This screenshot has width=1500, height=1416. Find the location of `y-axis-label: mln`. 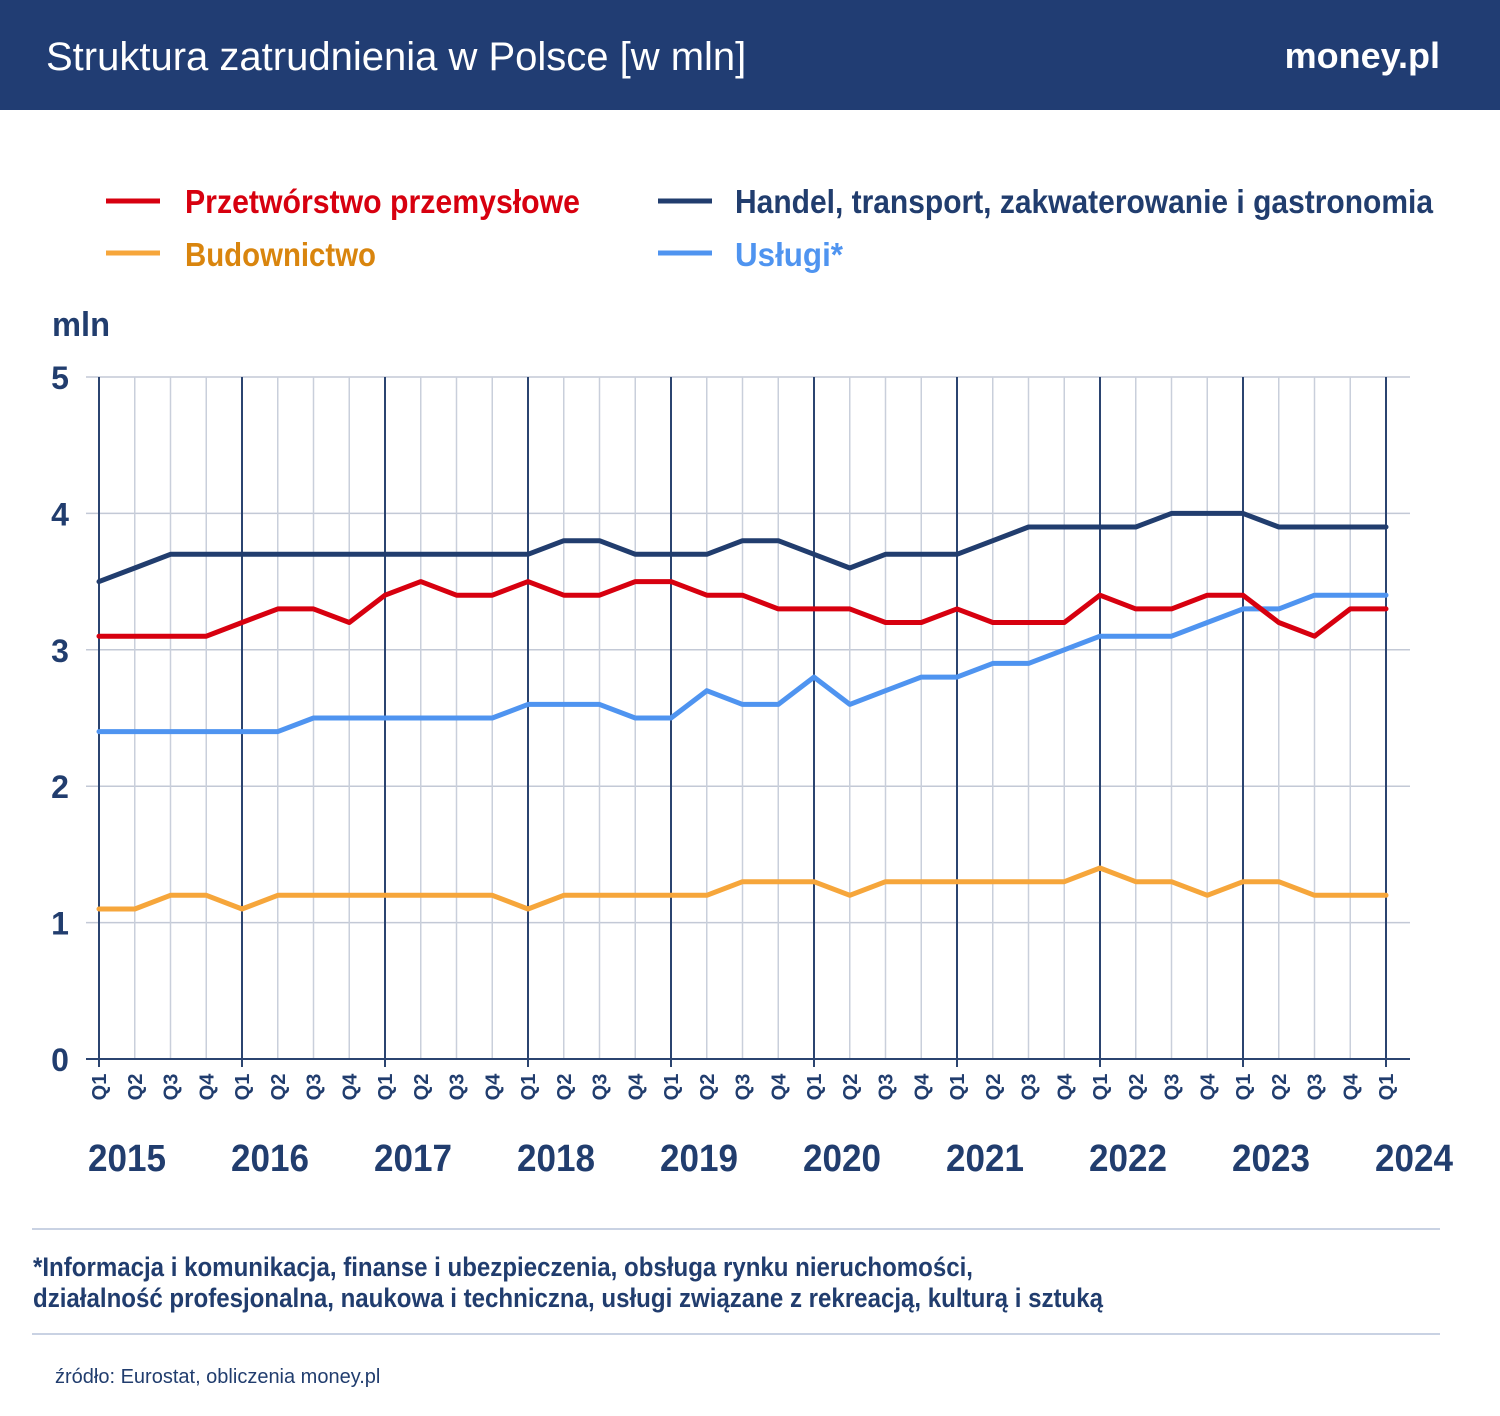

y-axis-label: mln is located at coordinates (81, 325).